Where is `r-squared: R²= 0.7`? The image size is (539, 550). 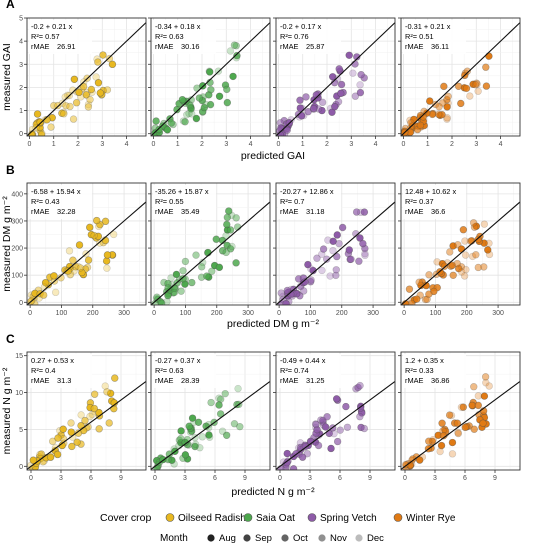
r-squared: R²= 0.7 is located at coordinates (292, 201).